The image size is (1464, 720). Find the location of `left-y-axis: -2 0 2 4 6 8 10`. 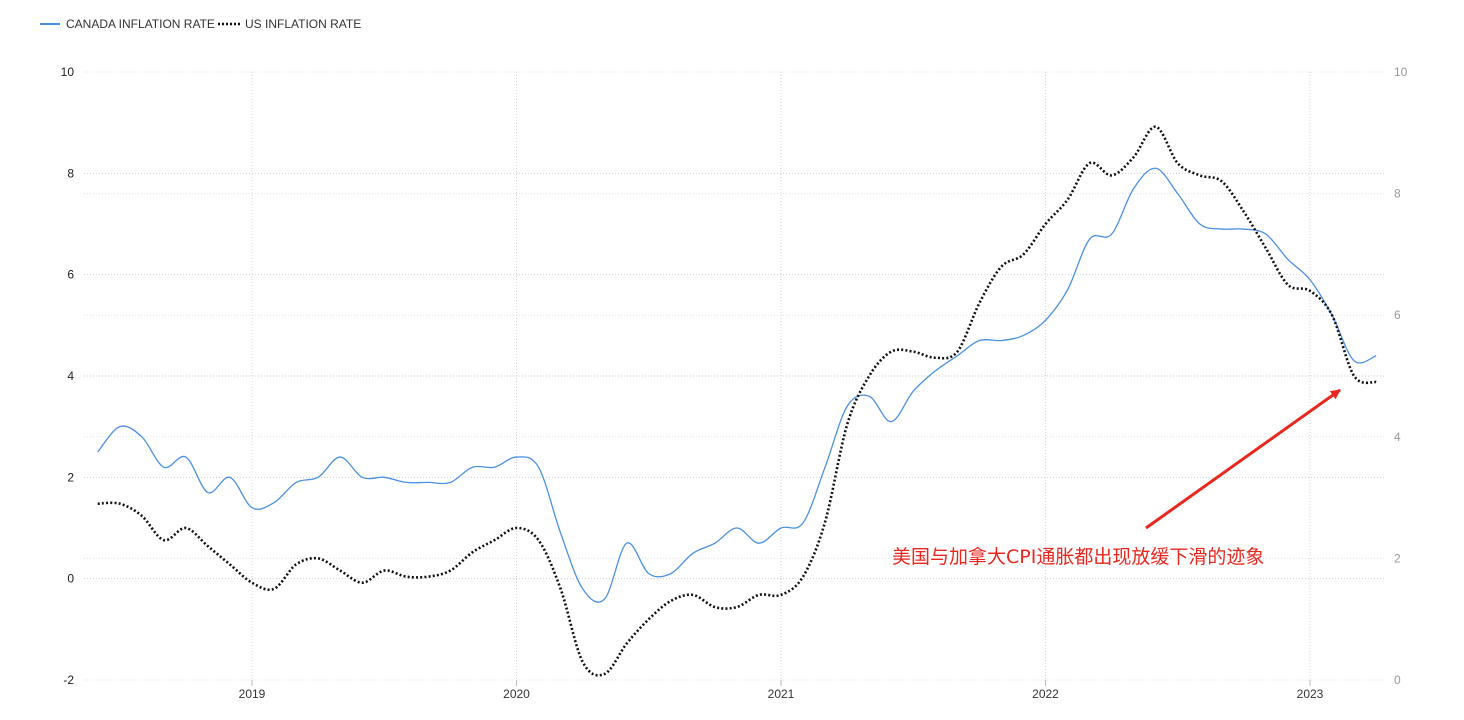

left-y-axis: -2 0 2 4 6 8 10 is located at coordinates (68, 376).